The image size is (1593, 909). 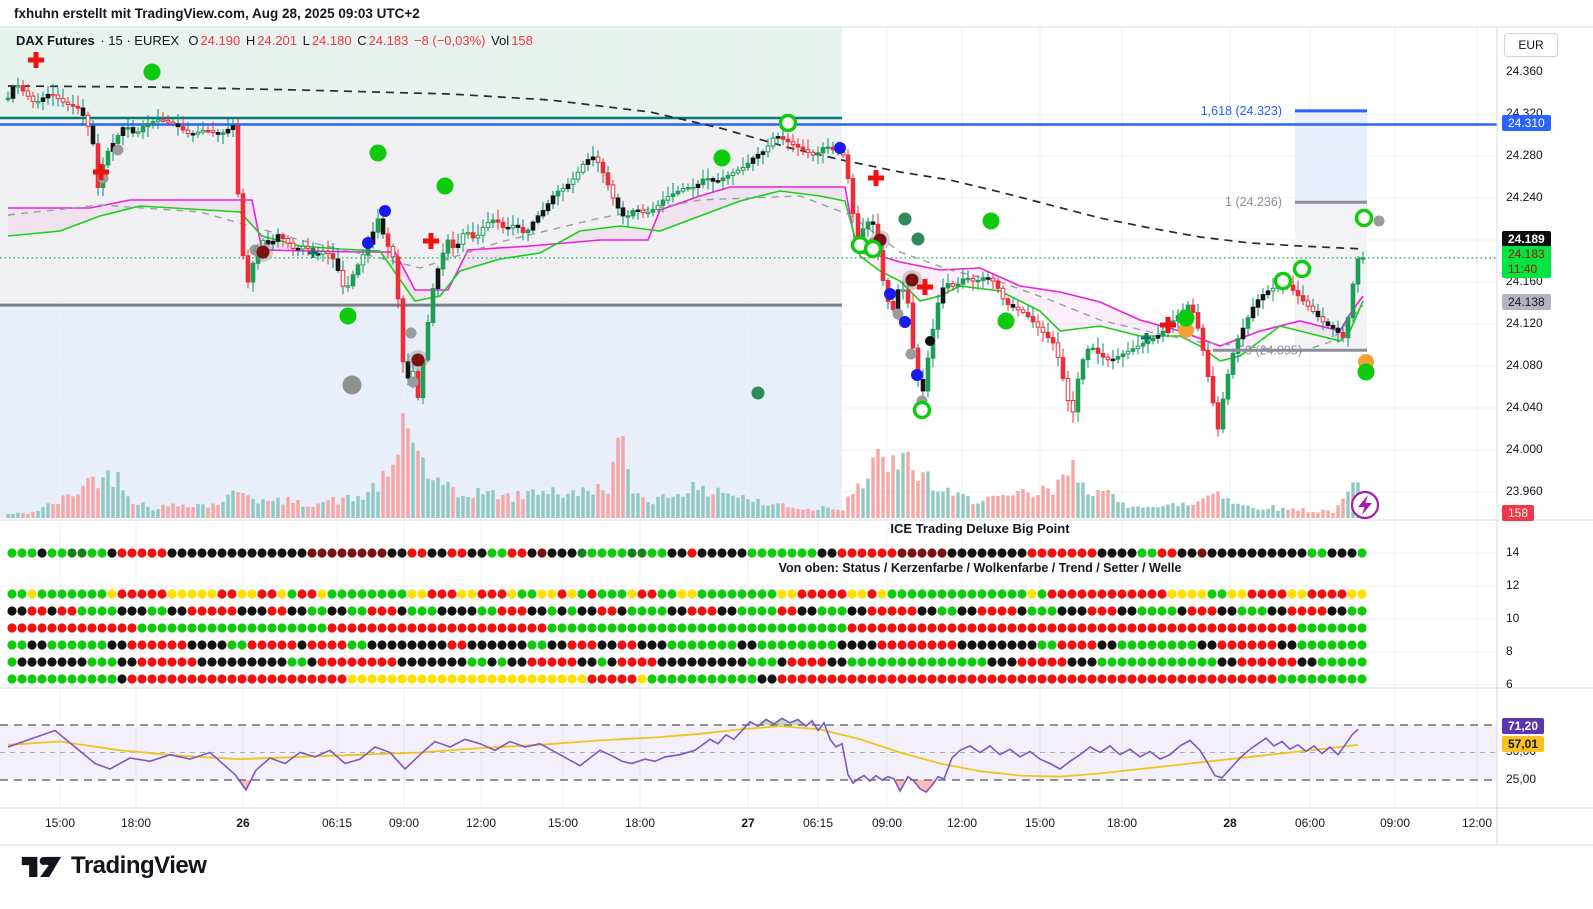 I want to click on indicator-scale-tick: 14, so click(x=1513, y=552).